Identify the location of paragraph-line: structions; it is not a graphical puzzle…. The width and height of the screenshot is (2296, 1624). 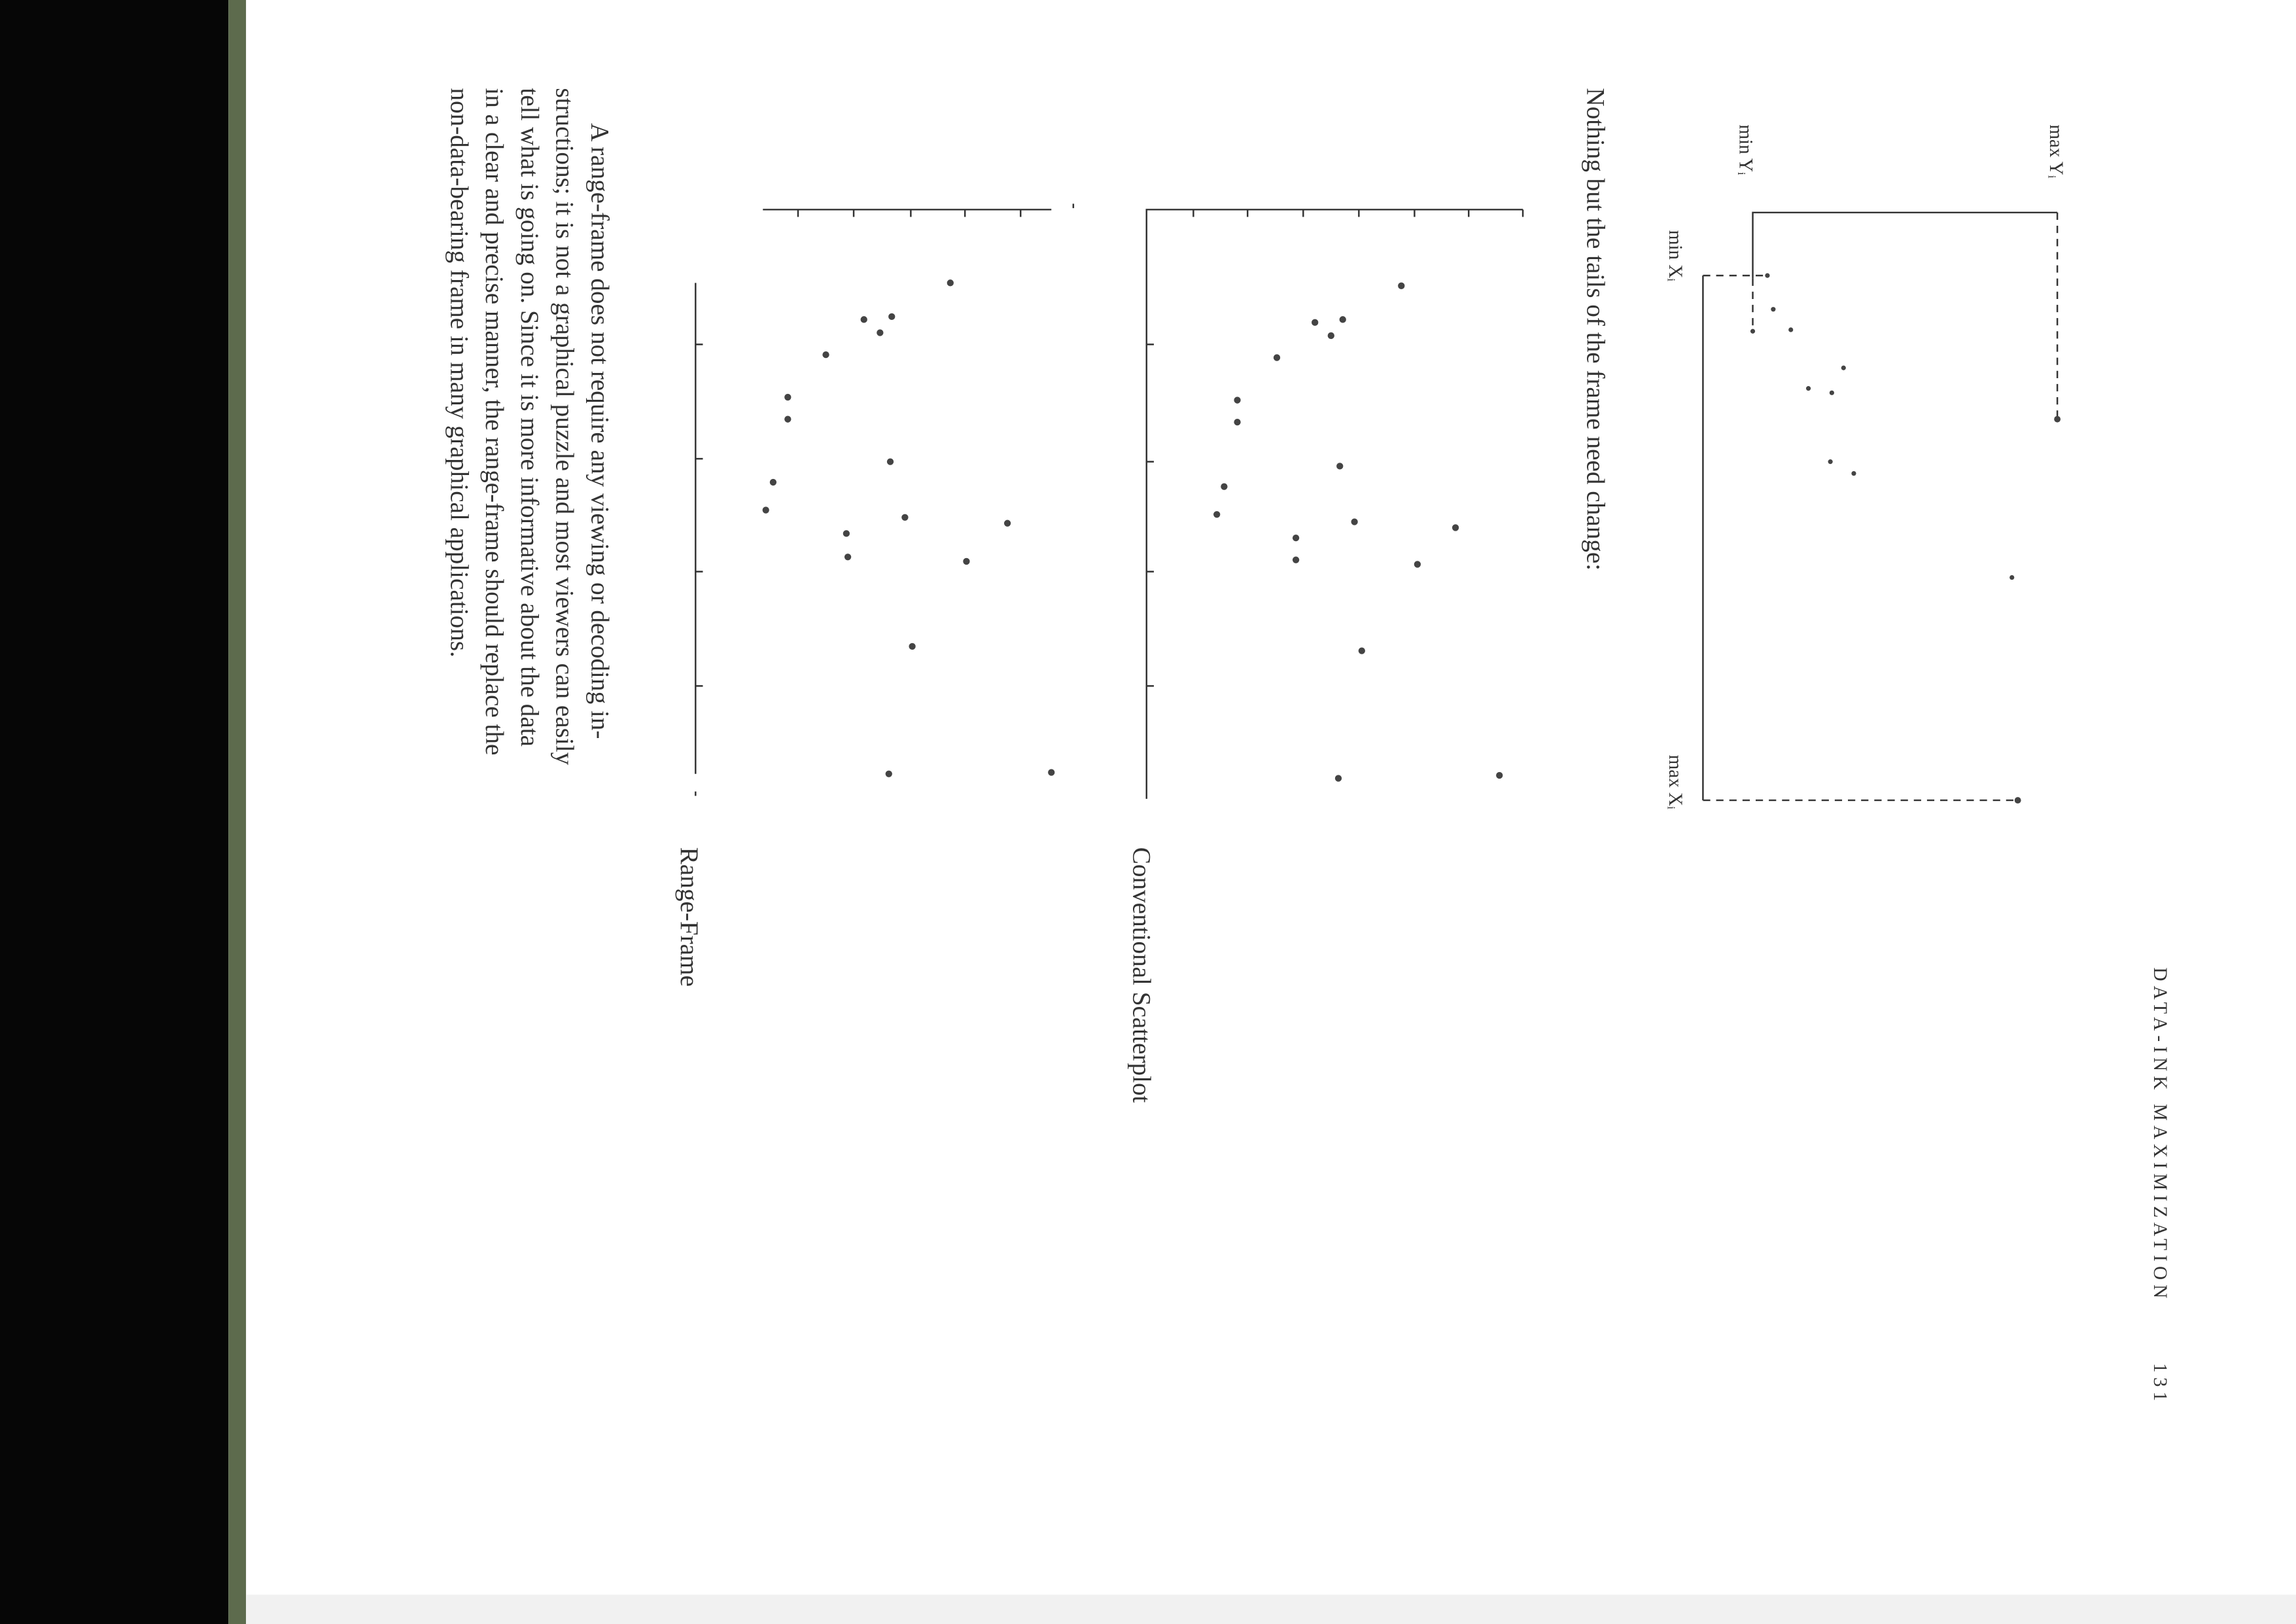
(565, 426).